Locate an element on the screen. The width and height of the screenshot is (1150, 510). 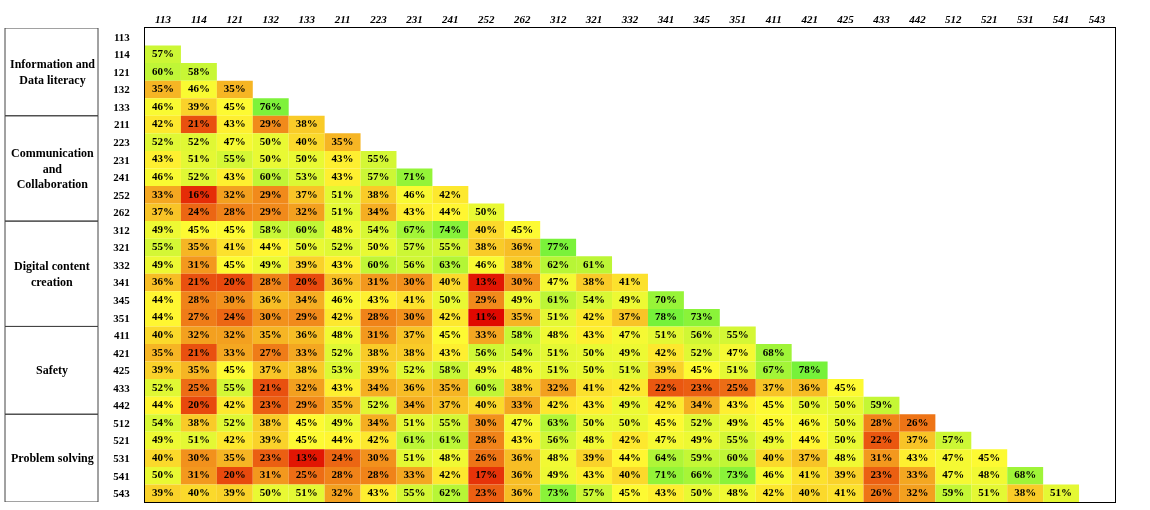
x-tick-label: 411 is located at coordinates (773, 18).